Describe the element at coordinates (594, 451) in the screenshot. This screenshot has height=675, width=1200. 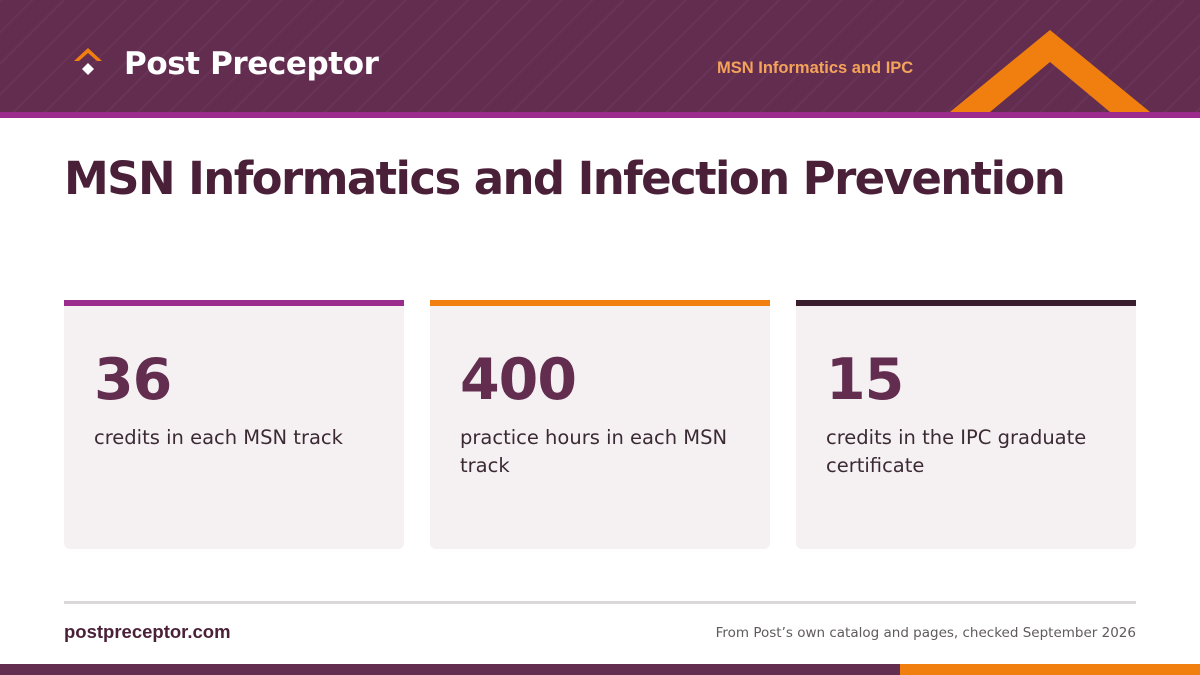
I see `stat-label: practice hours in each MSN track` at that location.